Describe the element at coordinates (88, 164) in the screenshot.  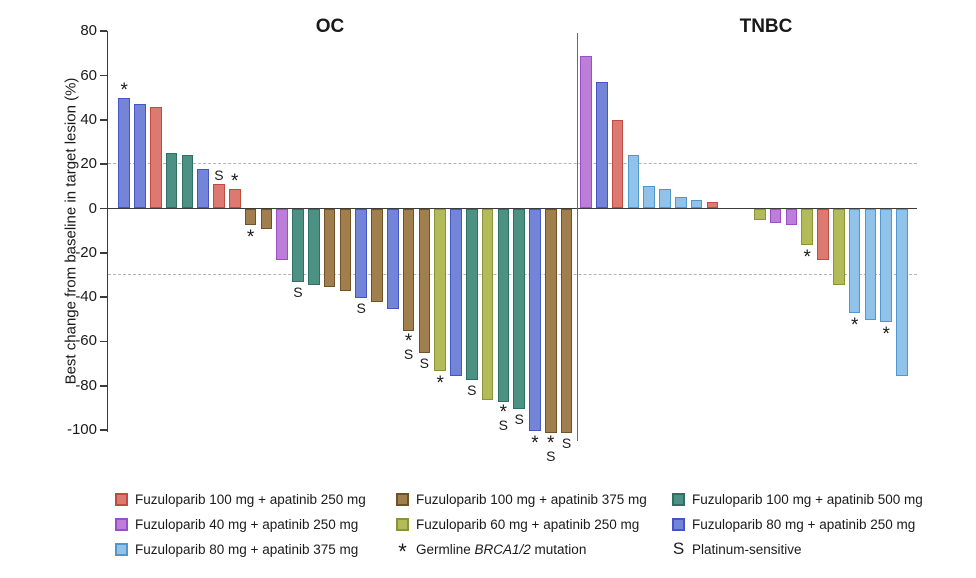
I see `y-tick-label: 20` at that location.